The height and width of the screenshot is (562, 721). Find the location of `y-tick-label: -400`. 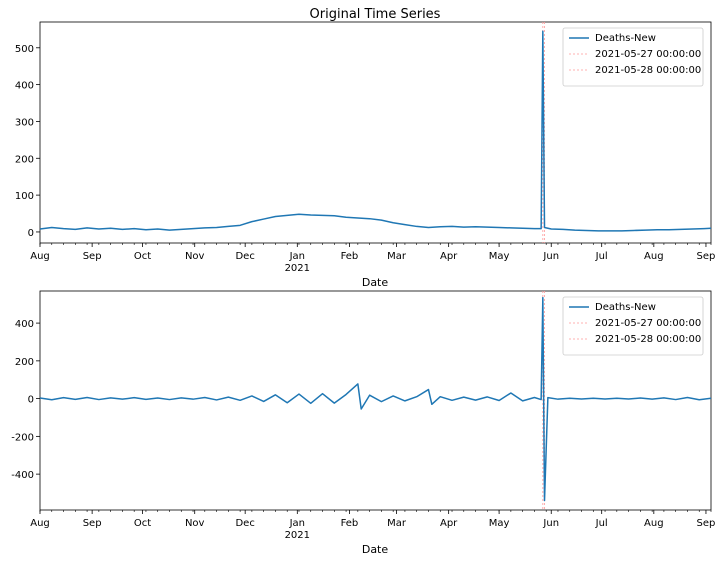

y-tick-label: -400 is located at coordinates (22, 475).